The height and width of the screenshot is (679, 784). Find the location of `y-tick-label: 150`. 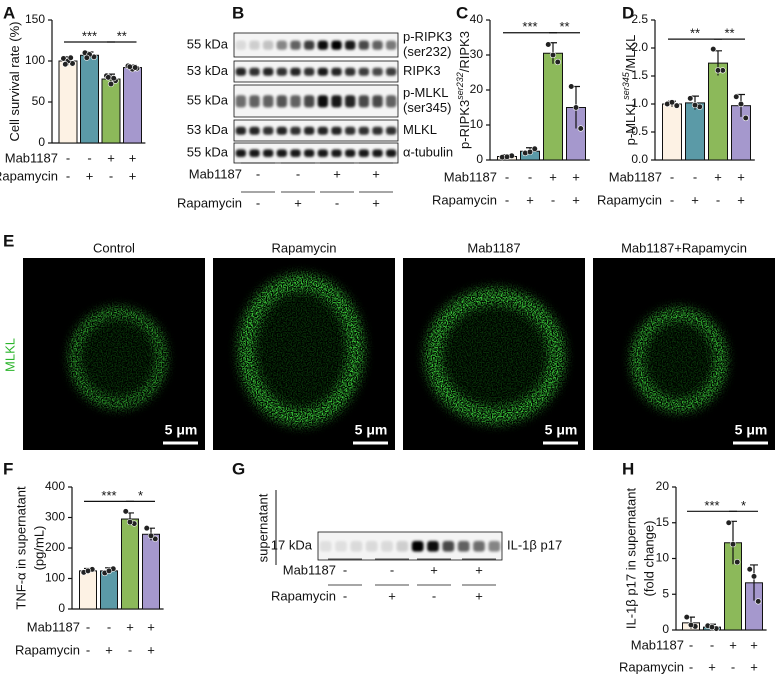

y-tick-label: 150 is located at coordinates (35, 19).